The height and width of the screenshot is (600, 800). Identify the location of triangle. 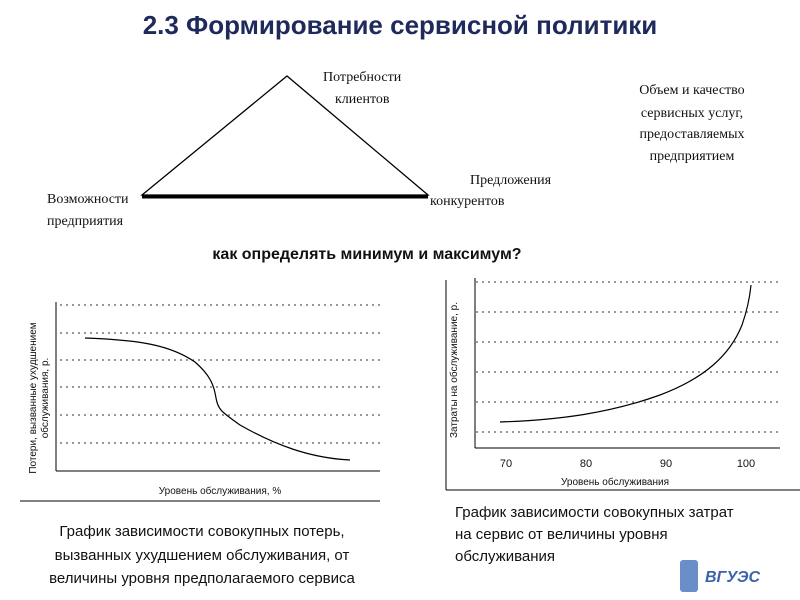
(285, 135).